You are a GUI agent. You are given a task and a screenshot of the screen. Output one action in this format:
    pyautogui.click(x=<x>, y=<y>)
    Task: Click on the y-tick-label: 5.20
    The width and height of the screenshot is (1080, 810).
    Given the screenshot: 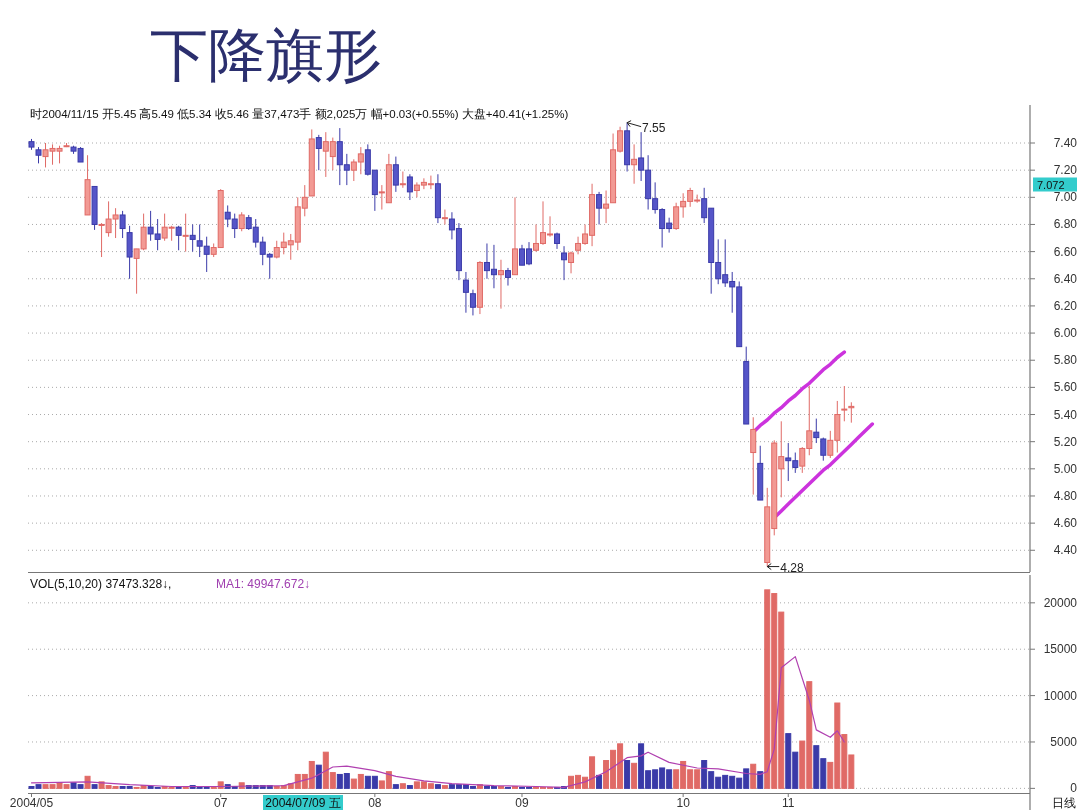 What is the action you would take?
    pyautogui.click(x=1065, y=441)
    